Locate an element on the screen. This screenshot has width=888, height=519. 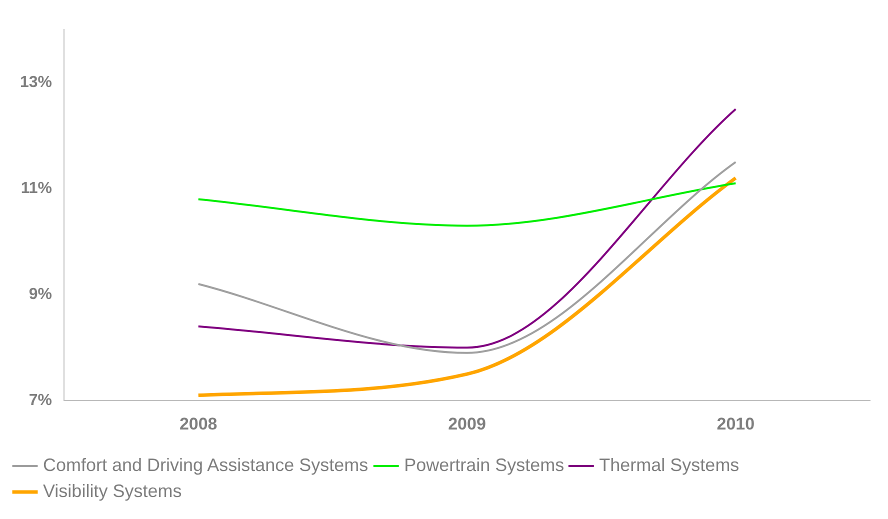
y-tick-label: 9% is located at coordinates (40, 295).